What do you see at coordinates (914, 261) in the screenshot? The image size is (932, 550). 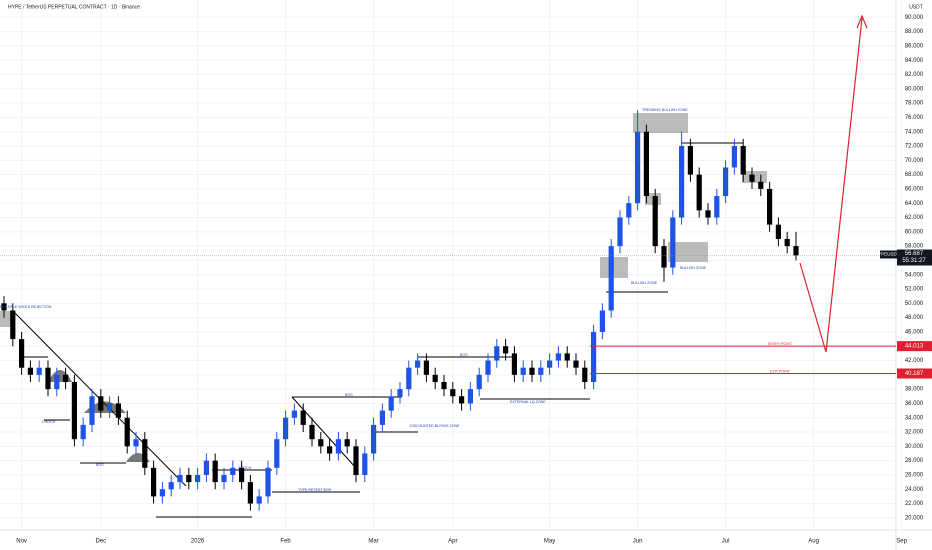 I see `countdown: 55:31:27` at bounding box center [914, 261].